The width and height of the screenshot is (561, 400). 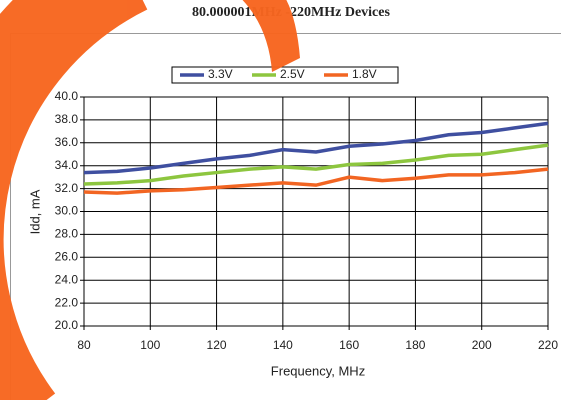 What do you see at coordinates (67, 142) in the screenshot?
I see `y-tick-label: 36.0` at bounding box center [67, 142].